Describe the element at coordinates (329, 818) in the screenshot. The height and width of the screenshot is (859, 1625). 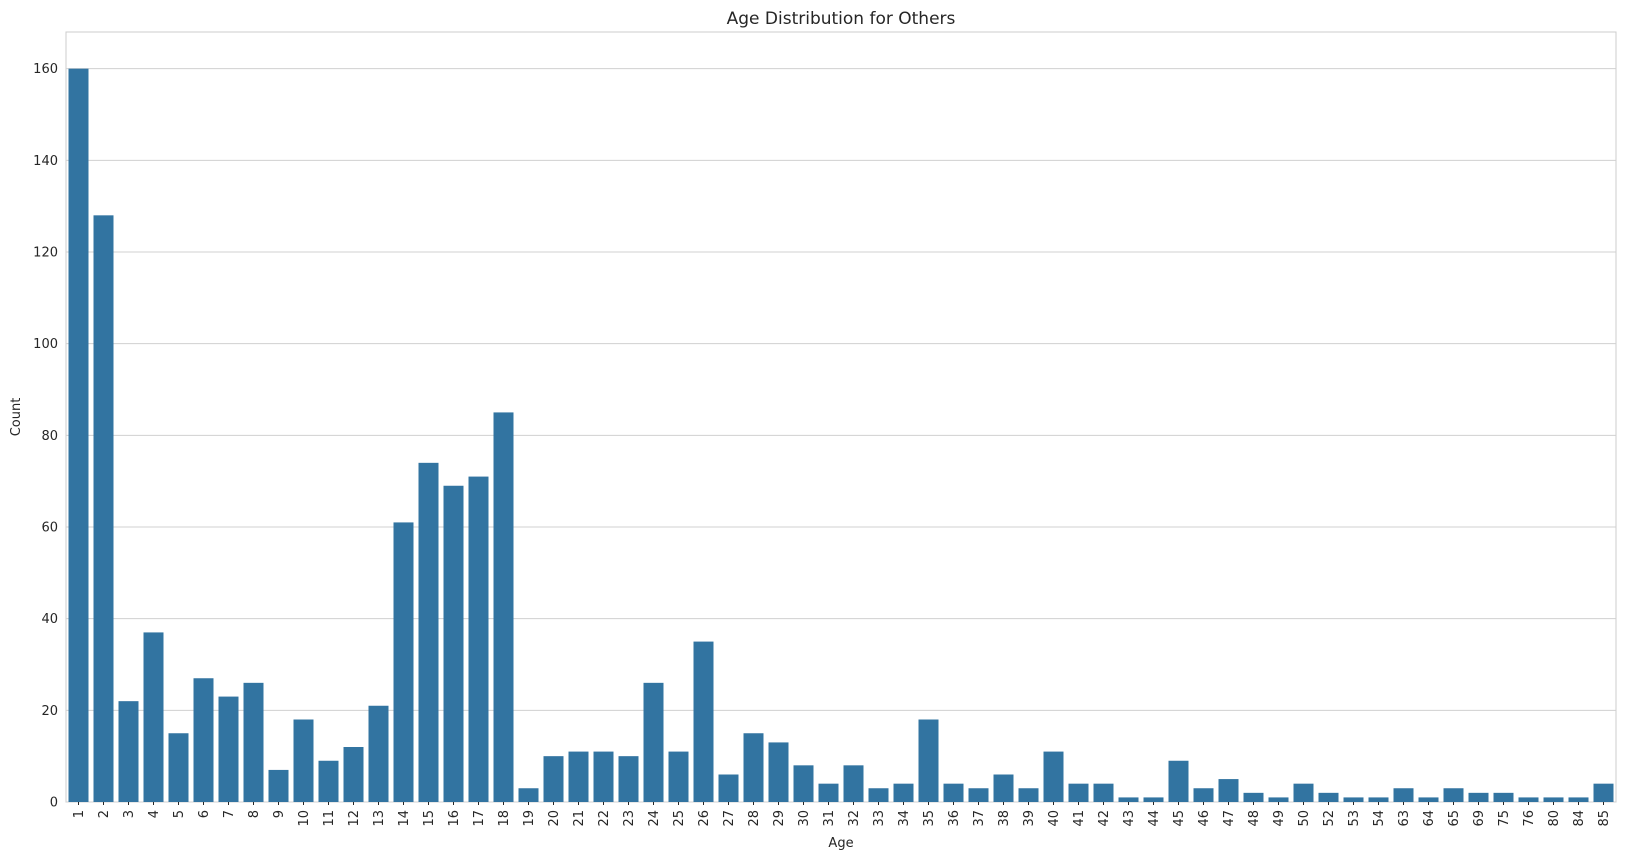
I see `x-tick-label: 11` at that location.